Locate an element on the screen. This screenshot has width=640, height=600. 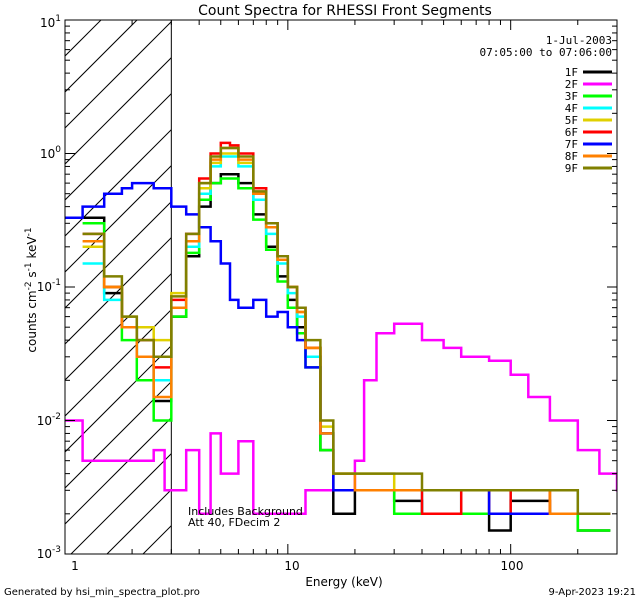
legend-label-1F: 1F is located at coordinates (571, 72).